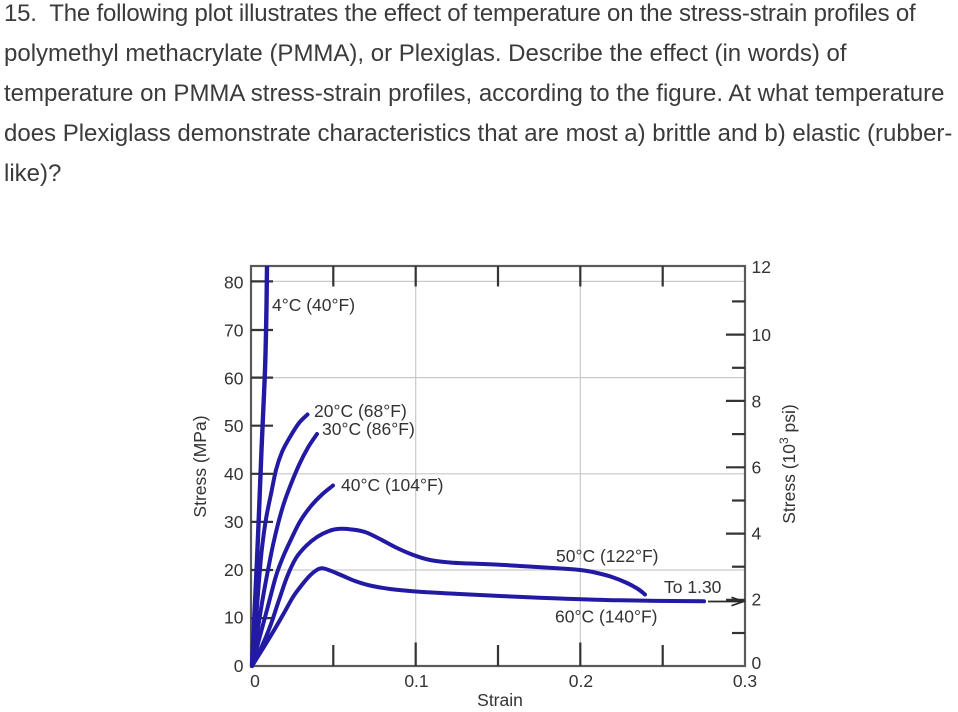 This screenshot has width=958, height=712. What do you see at coordinates (761, 267) in the screenshot?
I see `svg-text: 12` at bounding box center [761, 267].